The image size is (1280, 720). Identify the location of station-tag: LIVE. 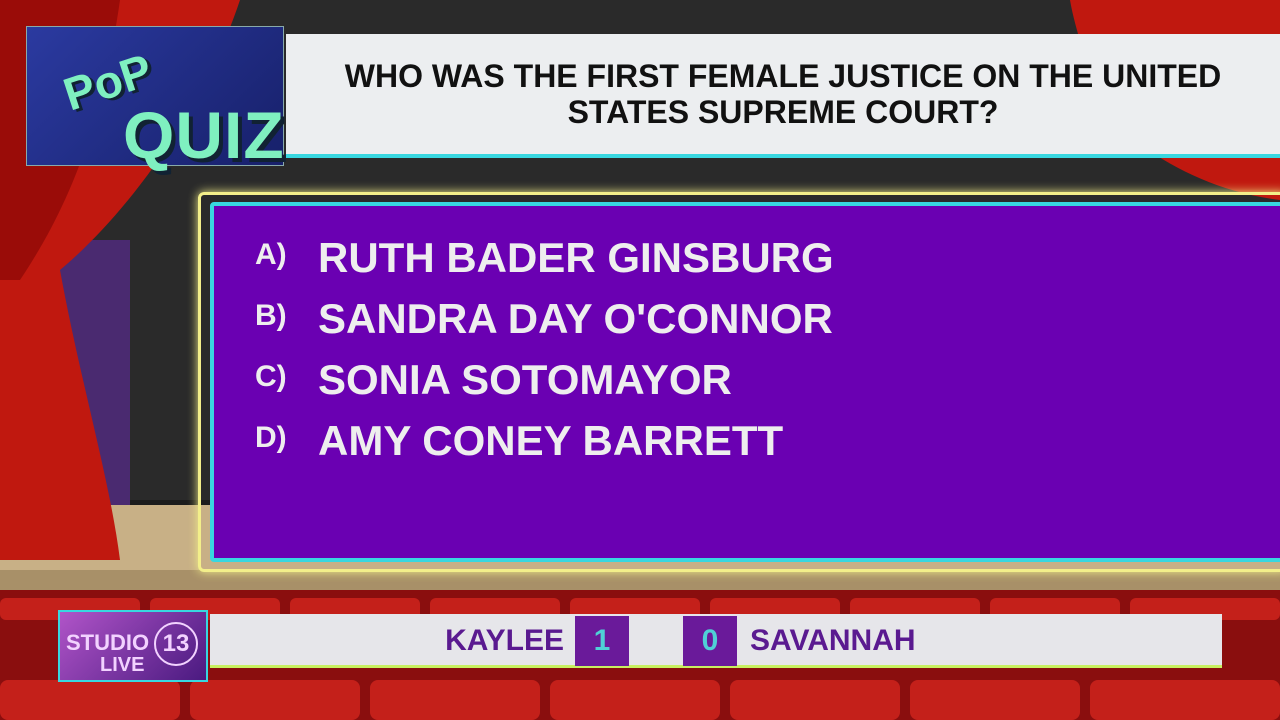
(122, 665).